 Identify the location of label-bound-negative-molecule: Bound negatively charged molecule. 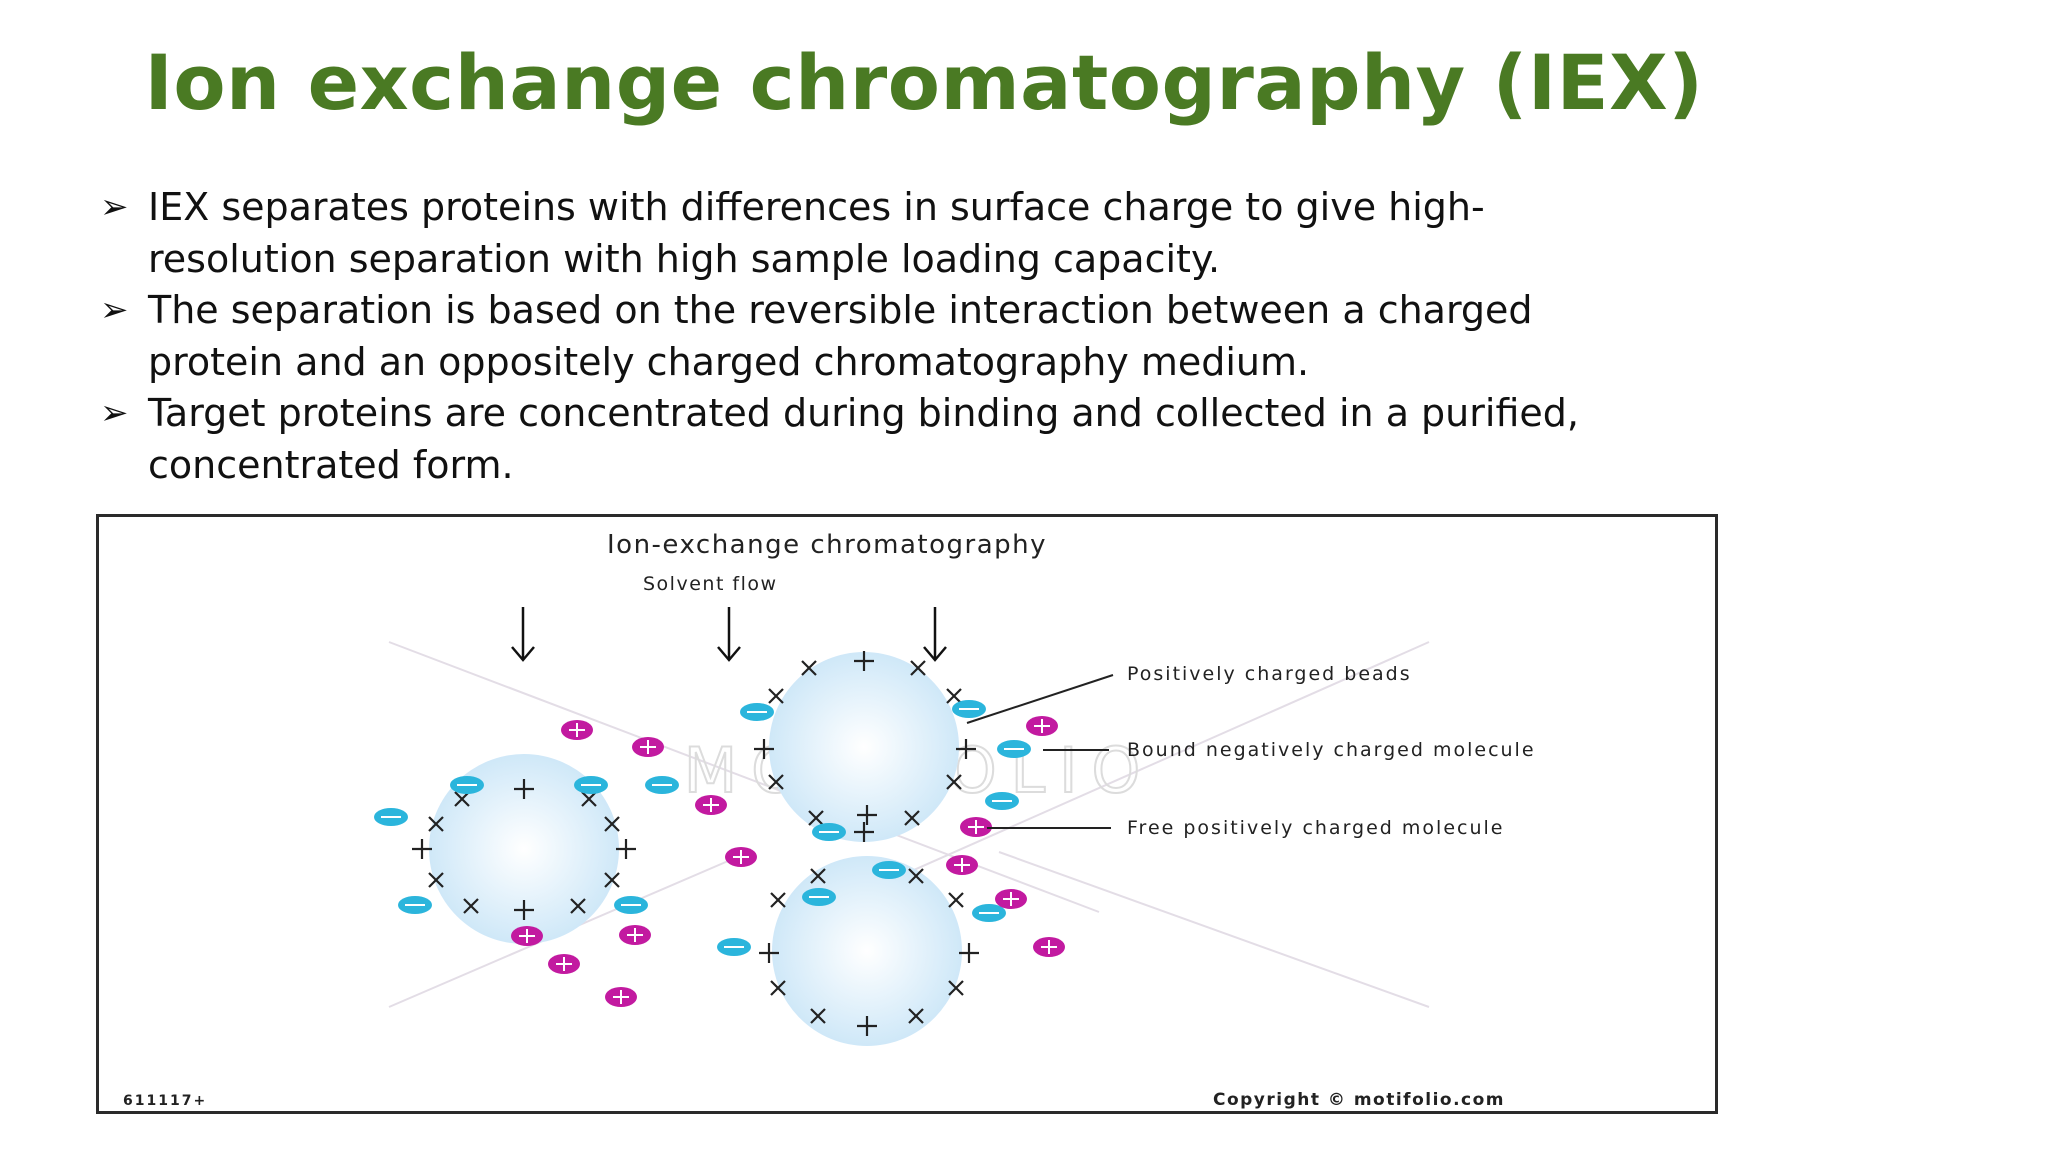
(1331, 750).